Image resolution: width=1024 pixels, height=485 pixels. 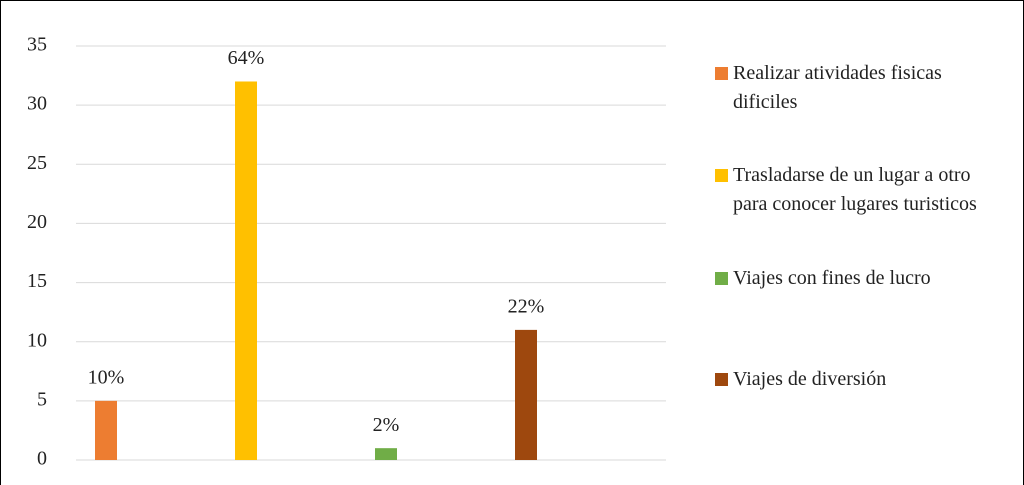 I want to click on legend-item: Viajes de diversión, so click(x=860, y=379).